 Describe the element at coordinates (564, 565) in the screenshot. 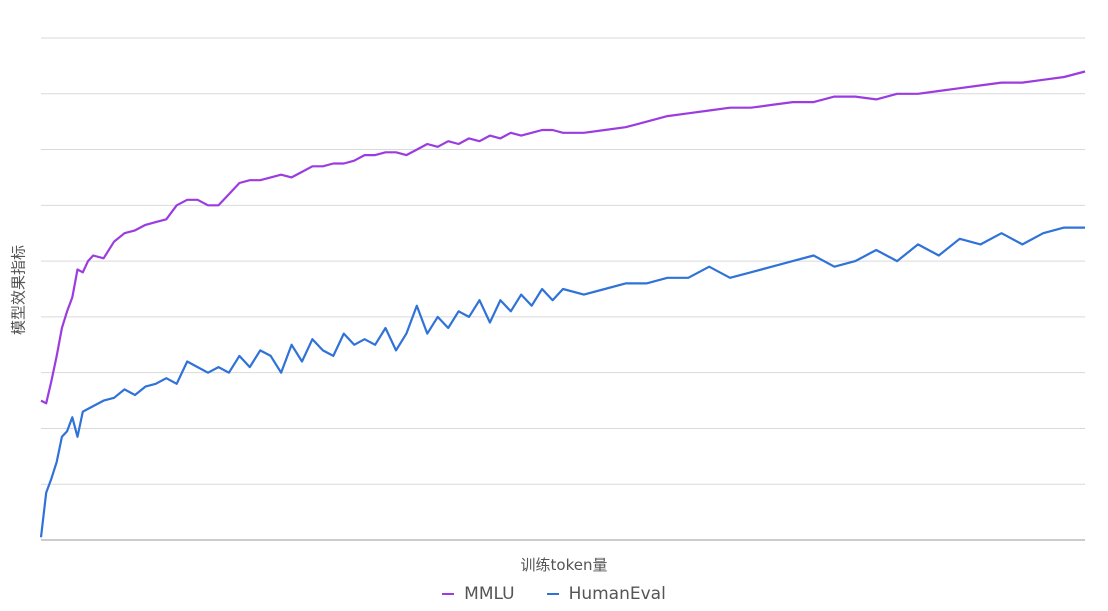

I see `x-axis-title: 训练token量` at that location.